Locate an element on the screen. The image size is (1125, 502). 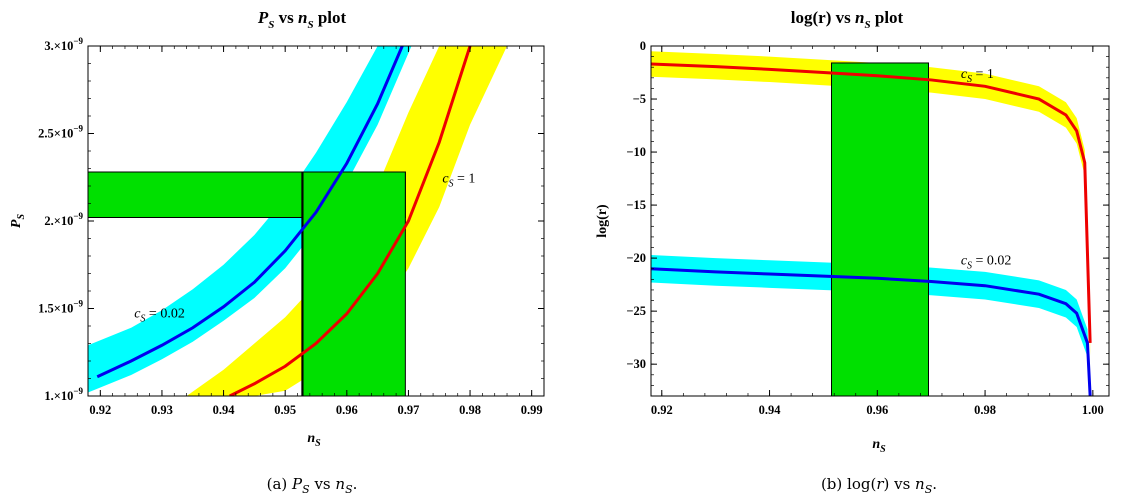
chart-left-x-tick-label: 0.98 is located at coordinates (470, 410).